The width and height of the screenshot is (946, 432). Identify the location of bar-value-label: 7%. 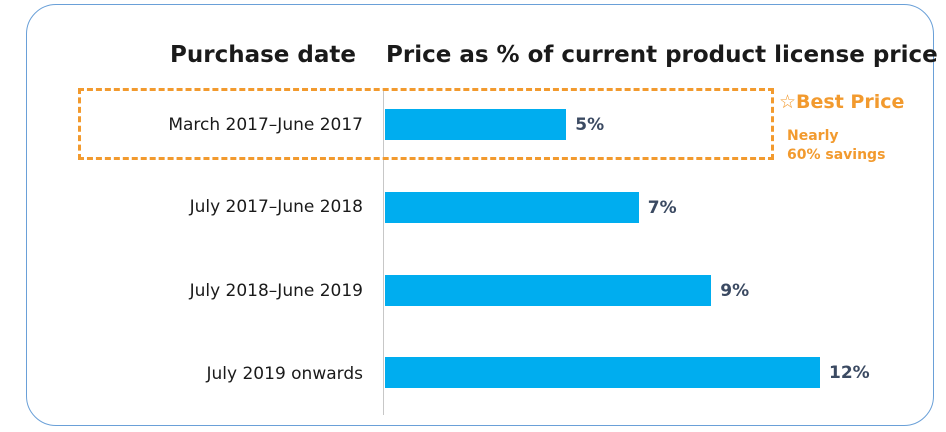
(662, 208).